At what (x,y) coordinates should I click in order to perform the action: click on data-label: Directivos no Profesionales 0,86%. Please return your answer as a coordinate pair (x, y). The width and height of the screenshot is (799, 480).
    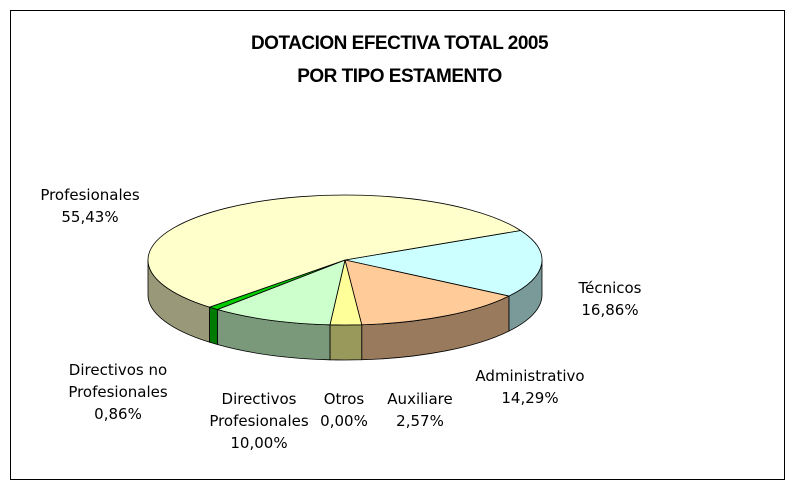
    Looking at the image, I should click on (118, 392).